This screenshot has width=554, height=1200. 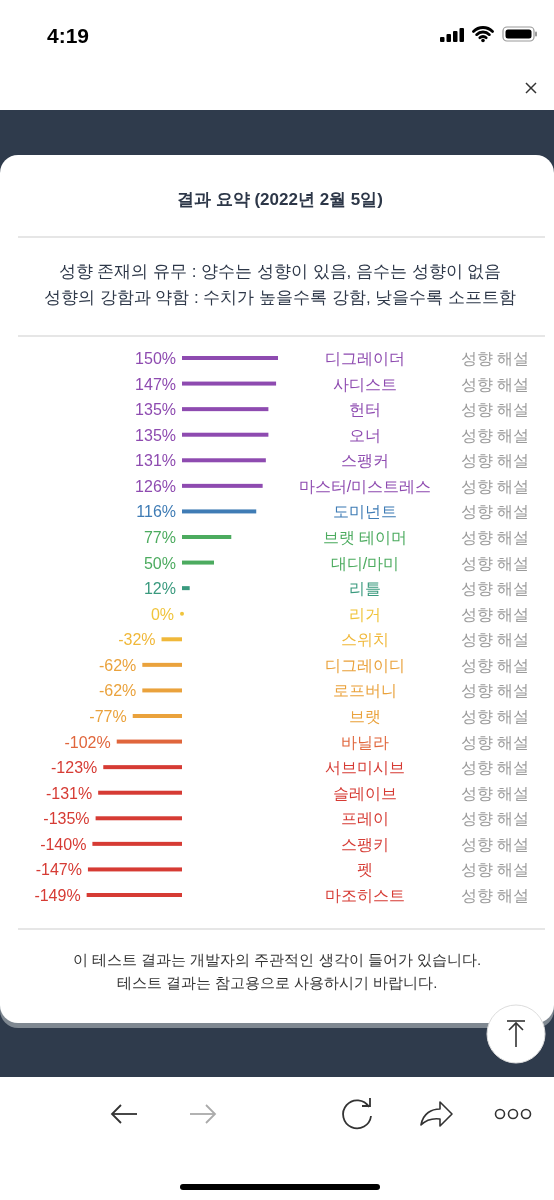 I want to click on category-label: 슬레이브, so click(x=365, y=793).